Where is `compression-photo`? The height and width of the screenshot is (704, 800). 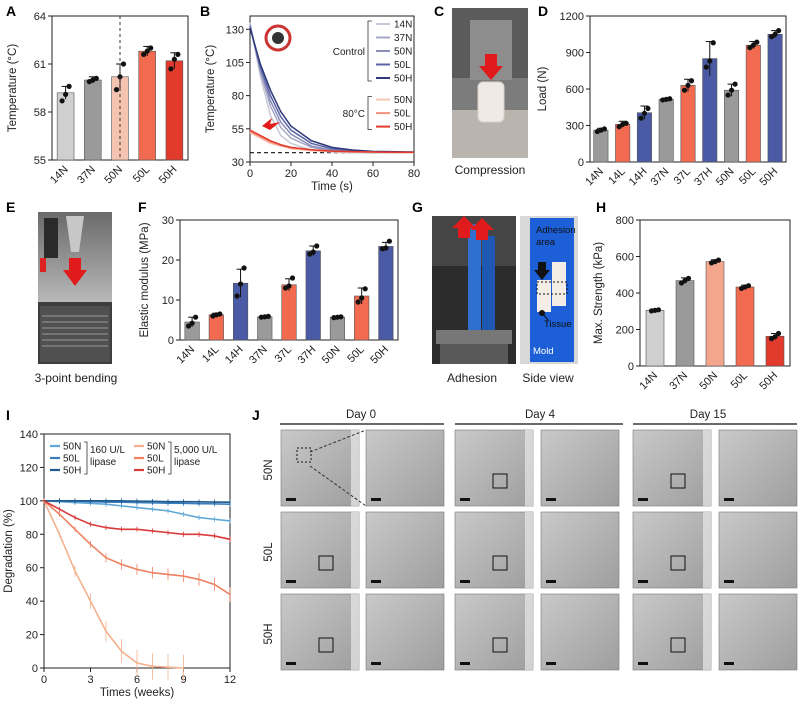 compression-photo is located at coordinates (490, 83).